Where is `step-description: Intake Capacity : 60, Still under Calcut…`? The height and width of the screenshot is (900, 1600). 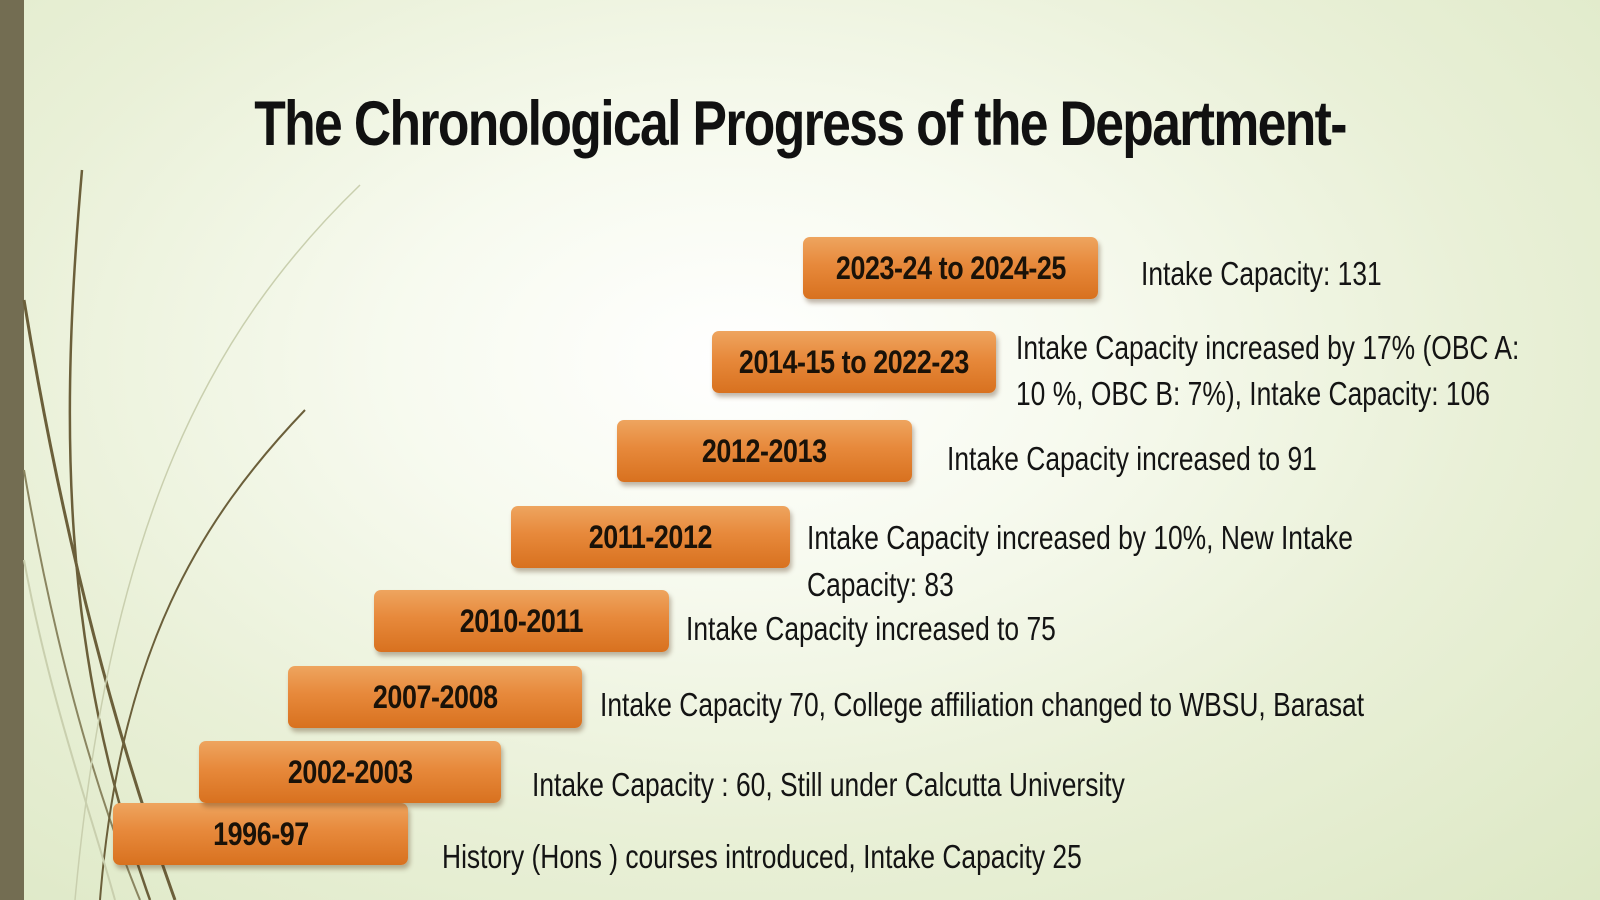 step-description: Intake Capacity : 60, Still under Calcut… is located at coordinates (828, 784).